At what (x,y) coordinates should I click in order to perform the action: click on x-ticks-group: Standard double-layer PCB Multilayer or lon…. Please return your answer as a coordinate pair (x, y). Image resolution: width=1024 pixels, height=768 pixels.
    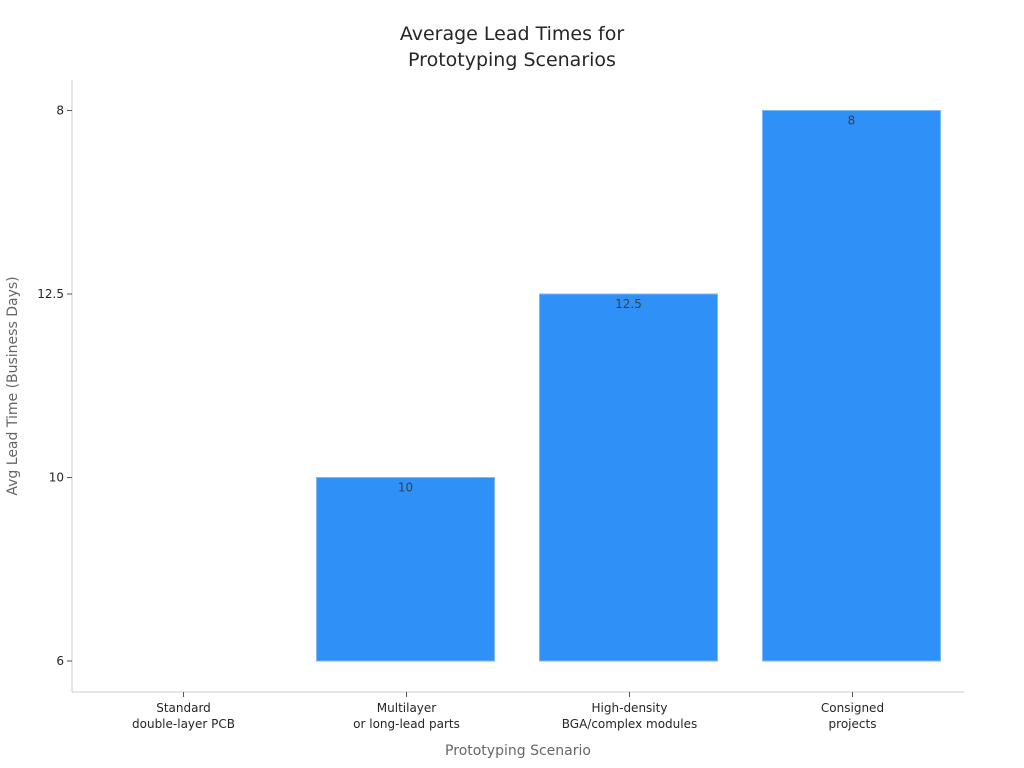
    Looking at the image, I should click on (508, 711).